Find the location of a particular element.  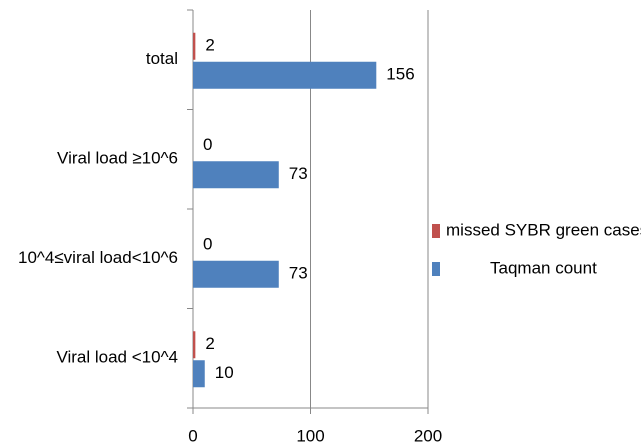

legend-label: missed SYBR green cases is located at coordinates (543, 229).